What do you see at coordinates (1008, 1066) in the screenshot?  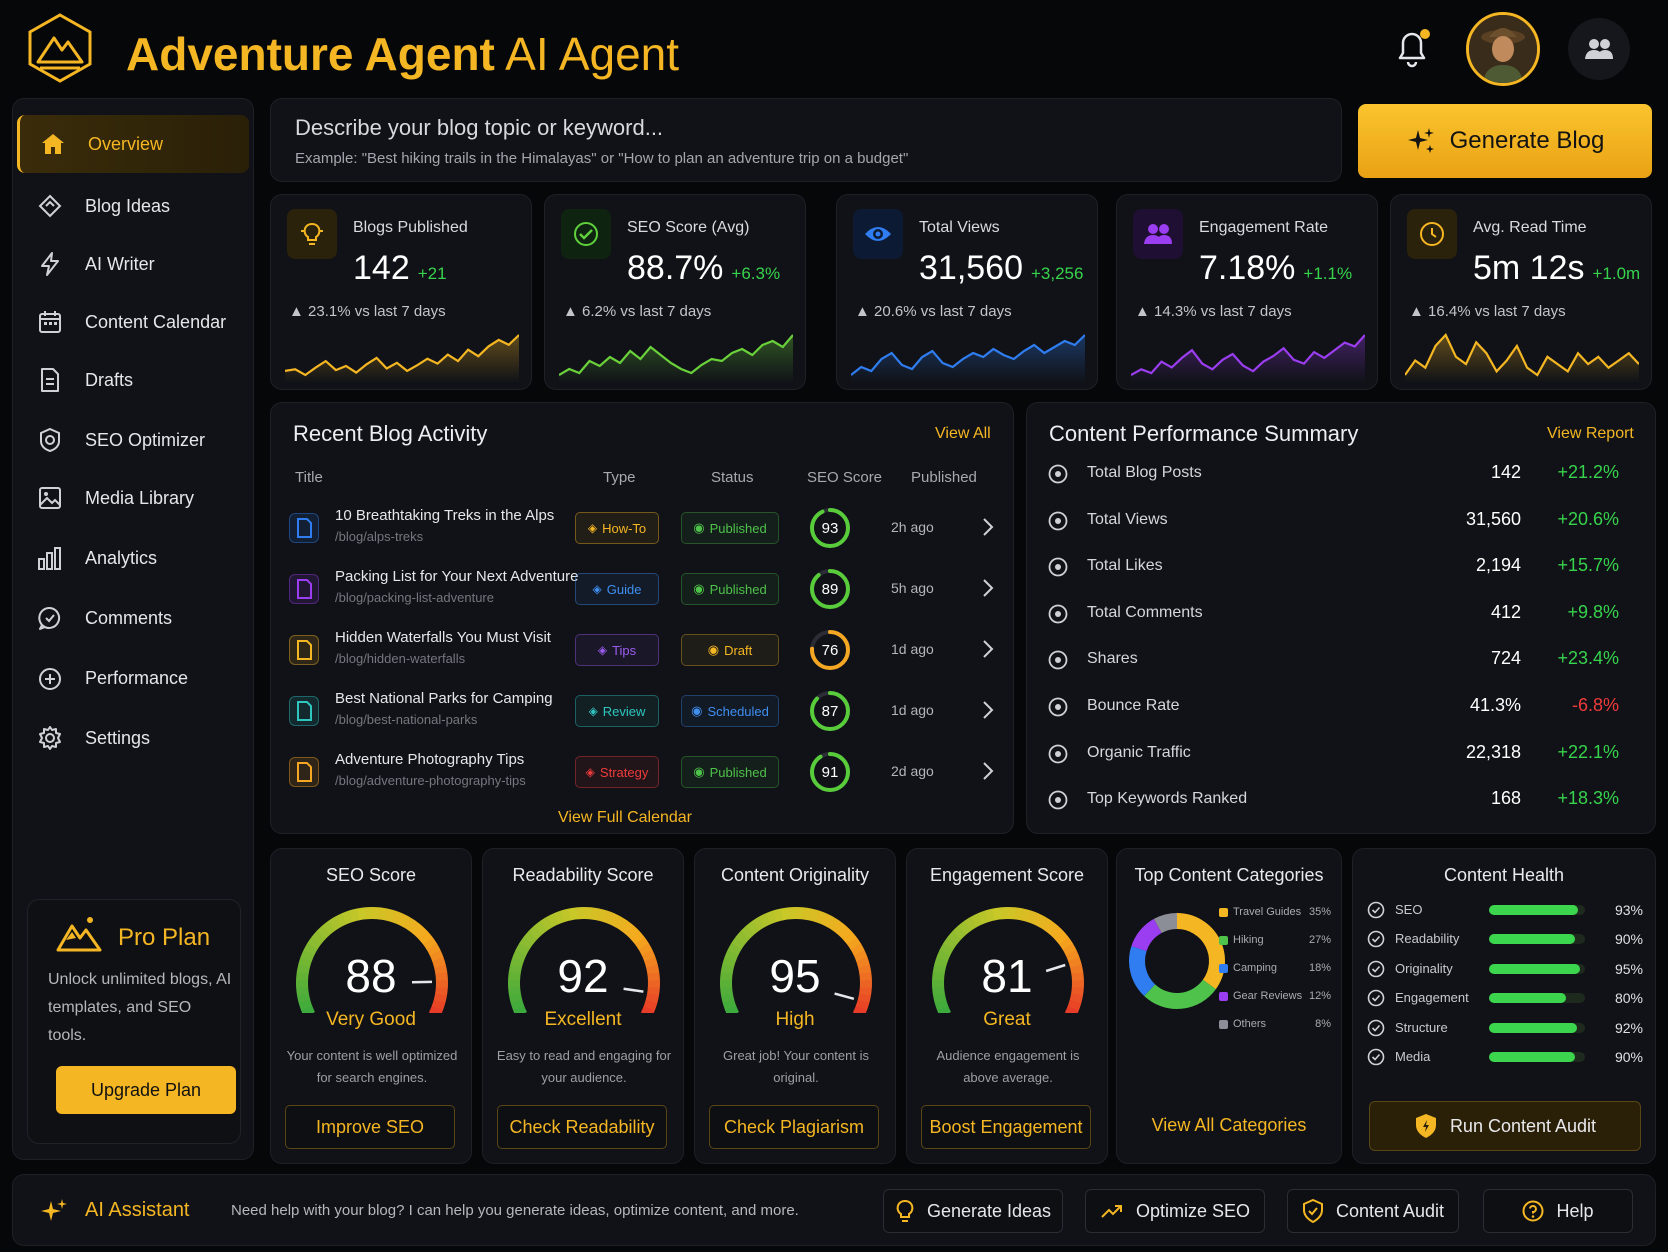 I see `gauge-description: Audience engagement is above average.` at bounding box center [1008, 1066].